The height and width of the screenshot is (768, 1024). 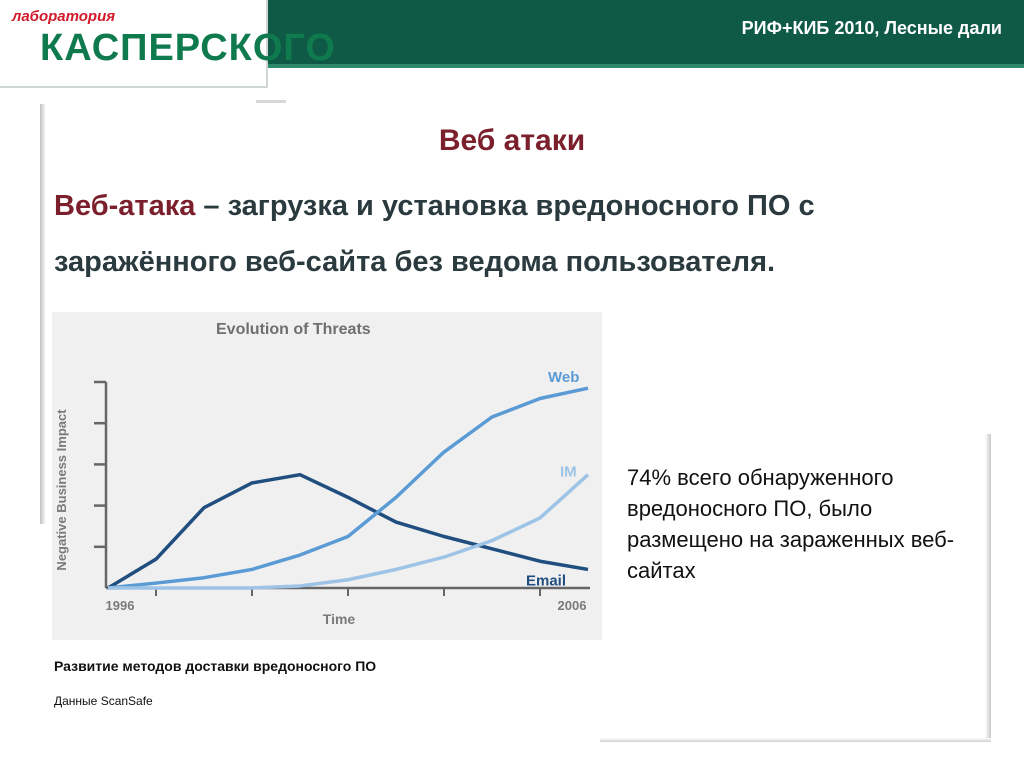 I want to click on x-axis-label: Time, so click(x=339, y=619).